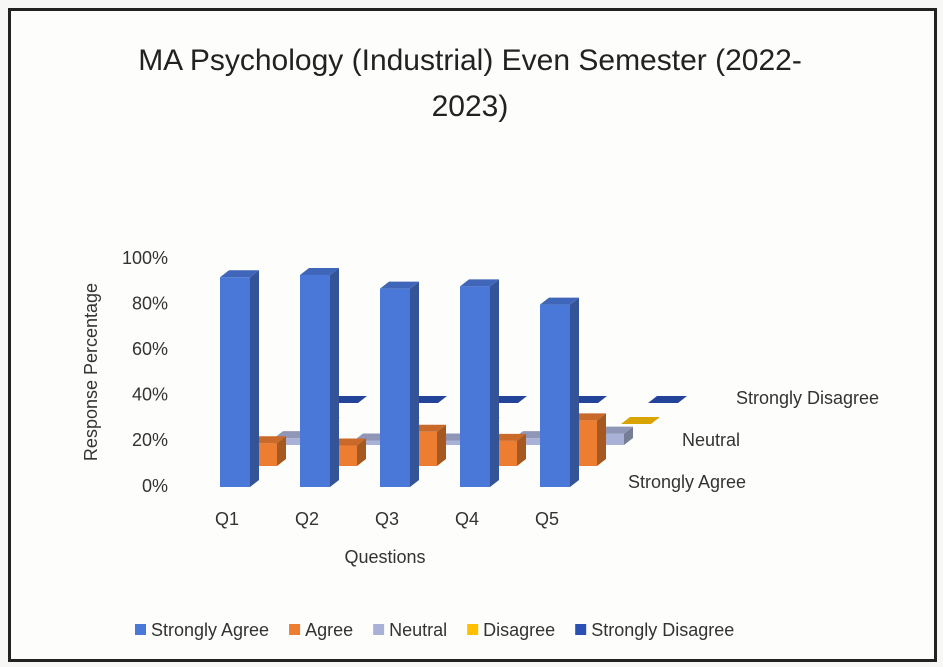 The height and width of the screenshot is (667, 943). What do you see at coordinates (150, 303) in the screenshot?
I see `y-tick-label: 80%` at bounding box center [150, 303].